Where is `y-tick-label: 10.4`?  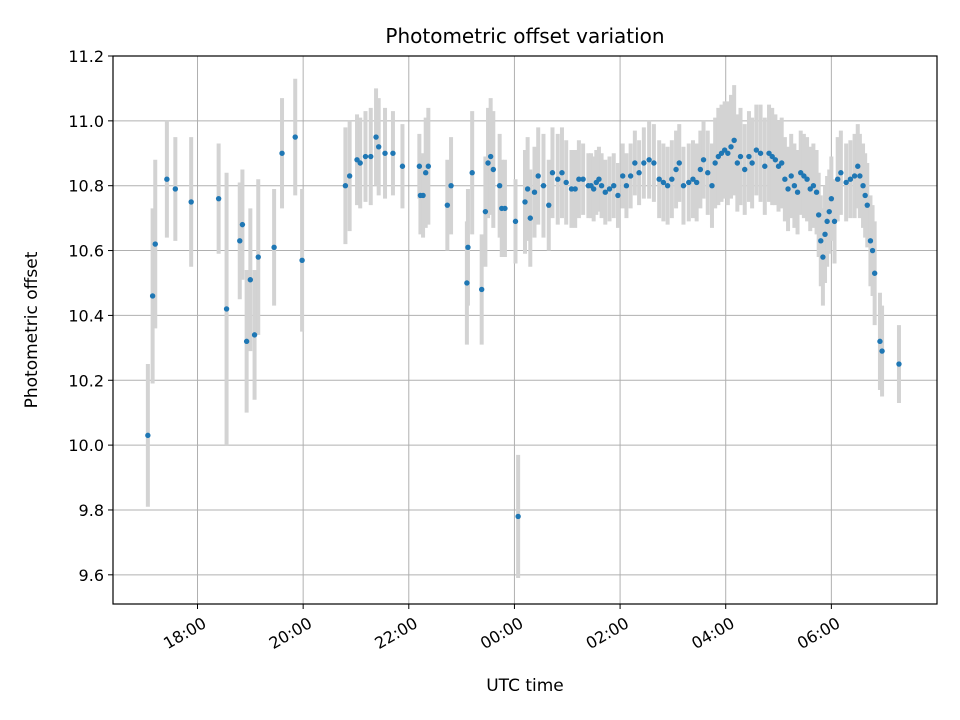 y-tick-label: 10.4 is located at coordinates (86, 315).